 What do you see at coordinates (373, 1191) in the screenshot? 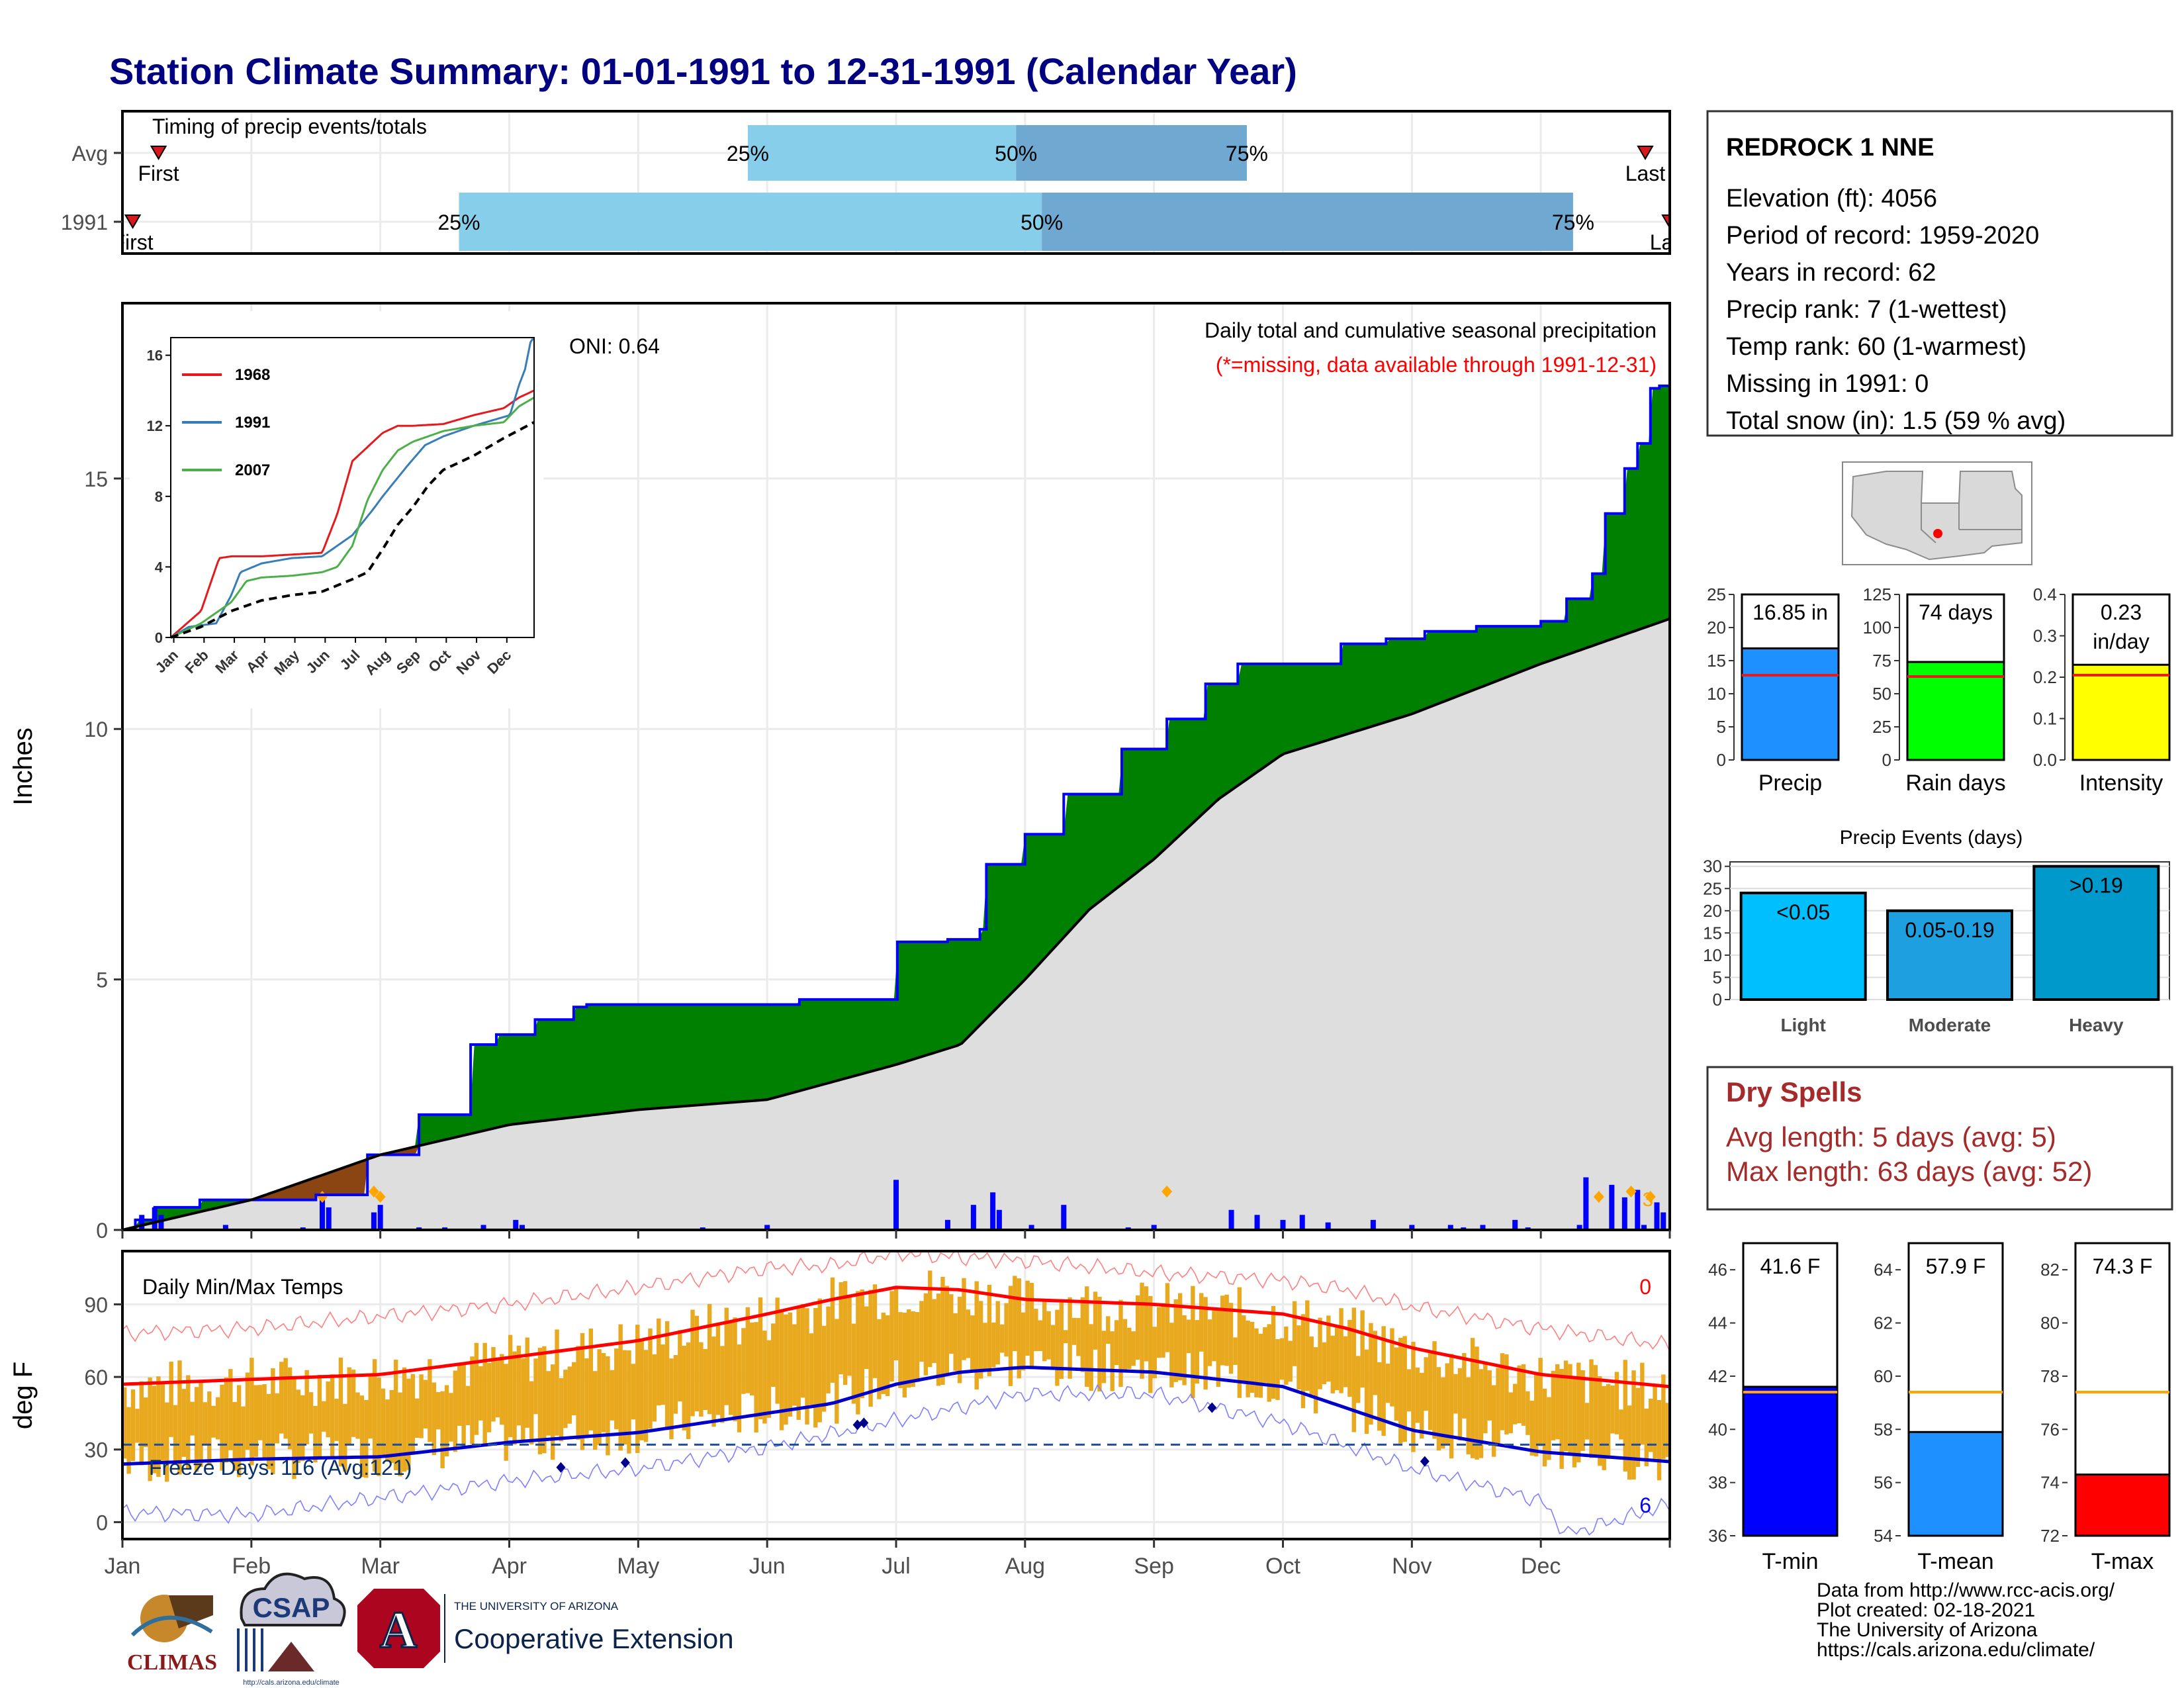
I see `snow-day-marker` at bounding box center [373, 1191].